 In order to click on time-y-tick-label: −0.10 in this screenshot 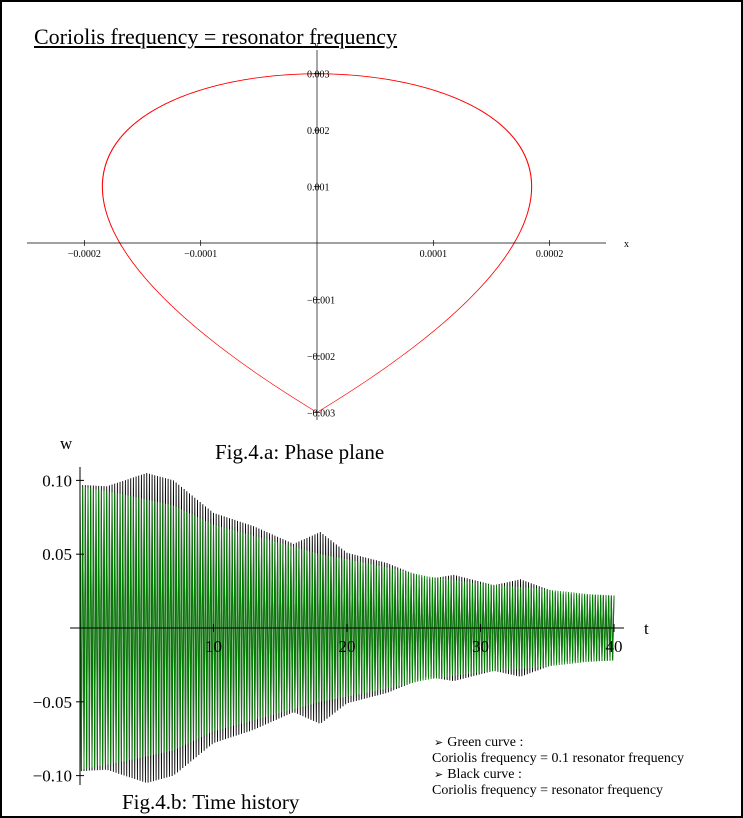, I will do `click(52, 776)`.